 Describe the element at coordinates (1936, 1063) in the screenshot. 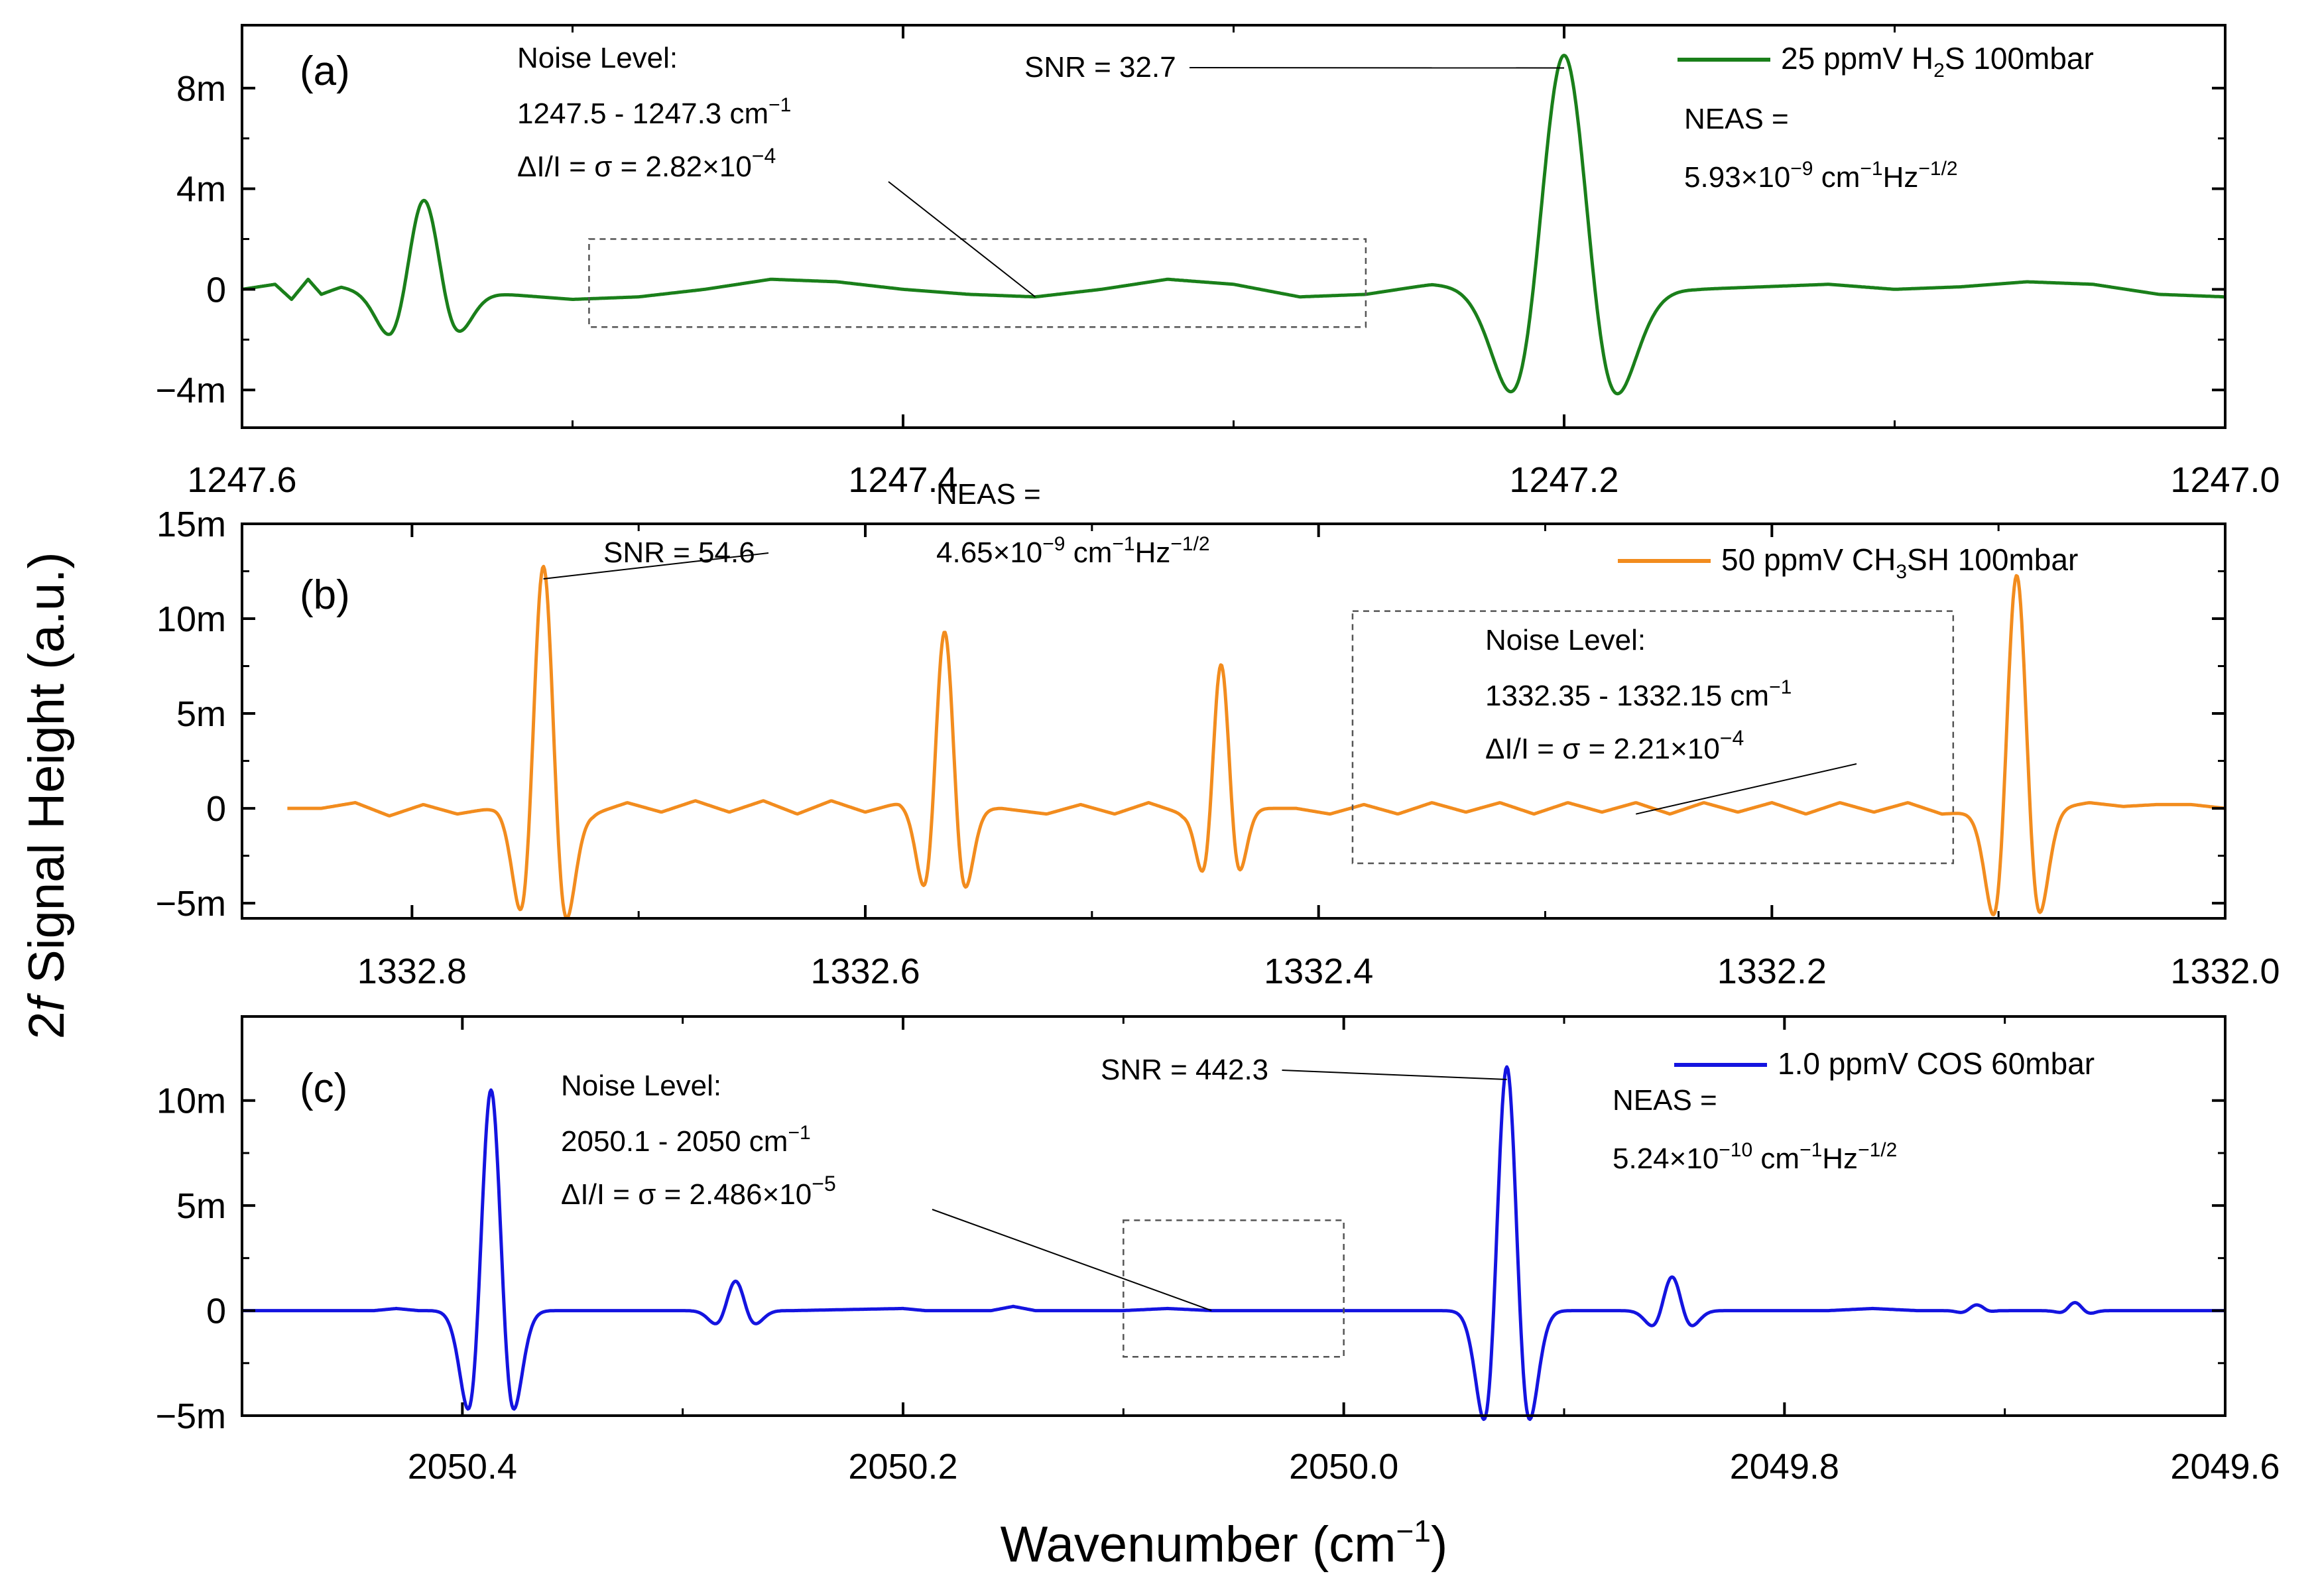

I see `legend-label: 1.0 ppmV COS 60mbar` at that location.